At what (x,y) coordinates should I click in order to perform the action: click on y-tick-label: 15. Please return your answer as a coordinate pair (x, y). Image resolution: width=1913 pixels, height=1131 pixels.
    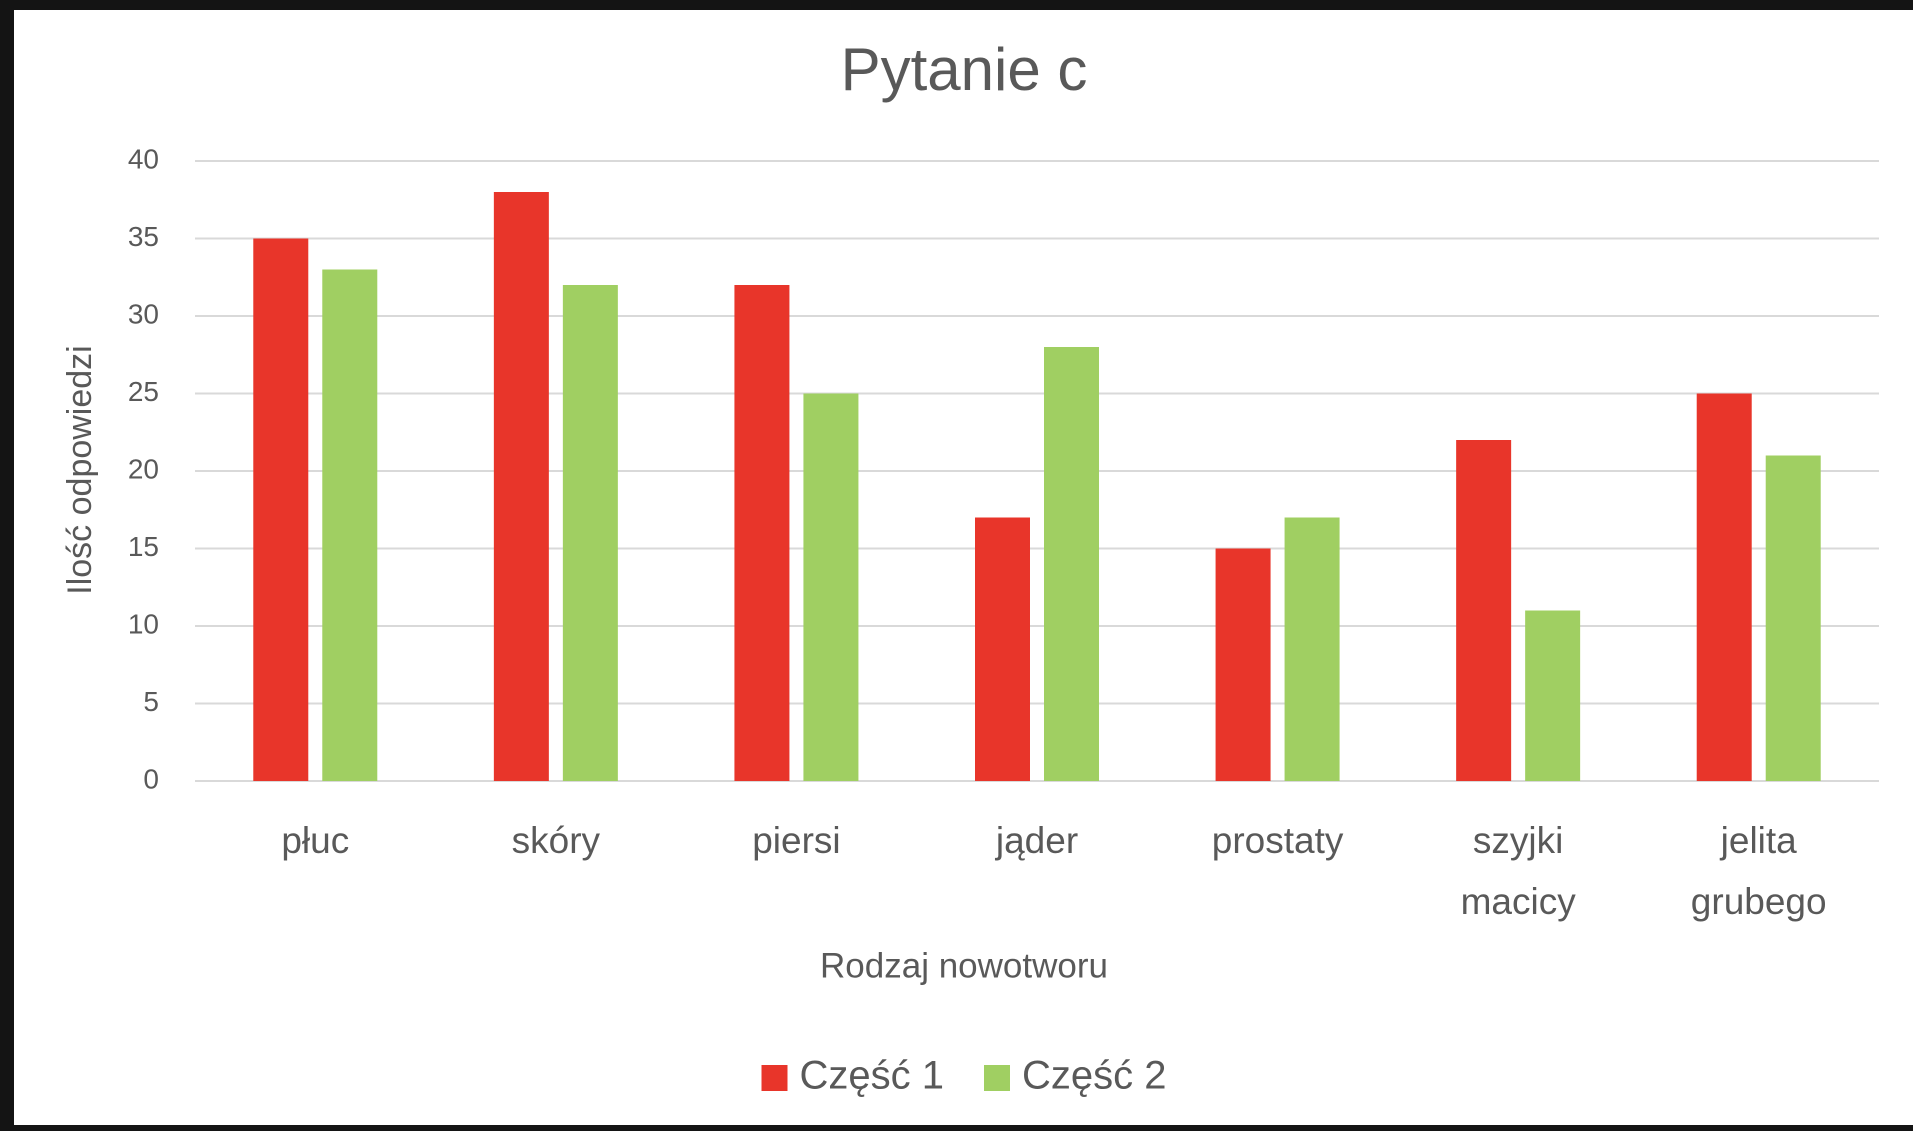
    Looking at the image, I should click on (143, 546).